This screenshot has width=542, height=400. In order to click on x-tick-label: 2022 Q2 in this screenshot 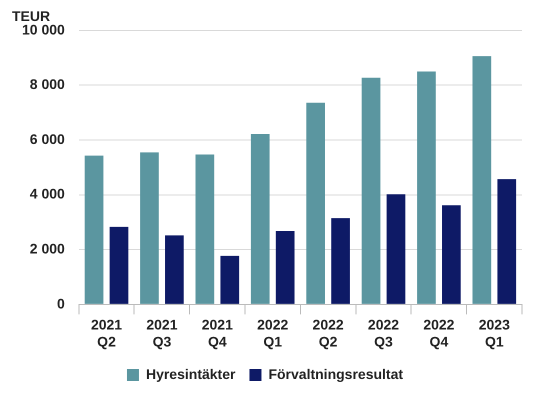, I will do `click(328, 333)`.